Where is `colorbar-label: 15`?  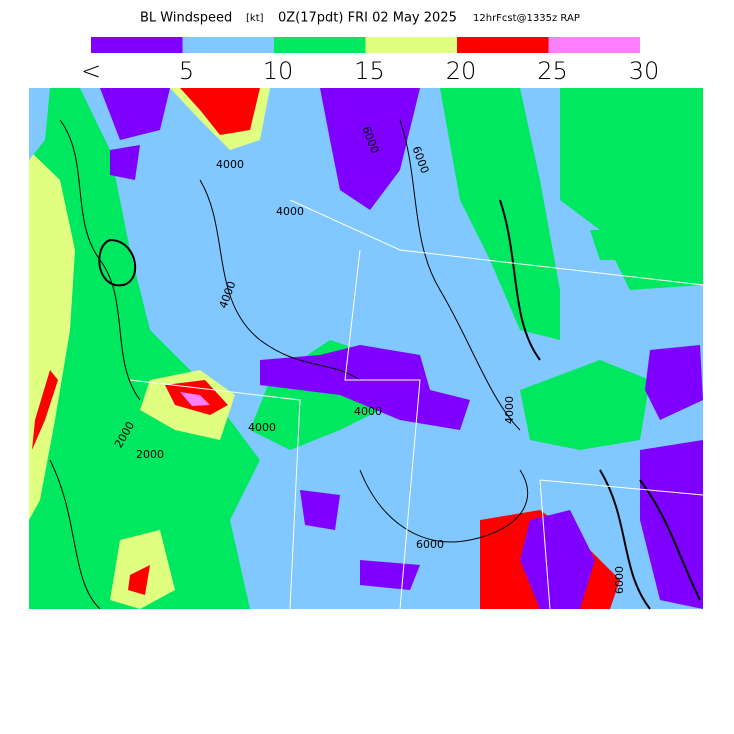
colorbar-label: 15 is located at coordinates (369, 71).